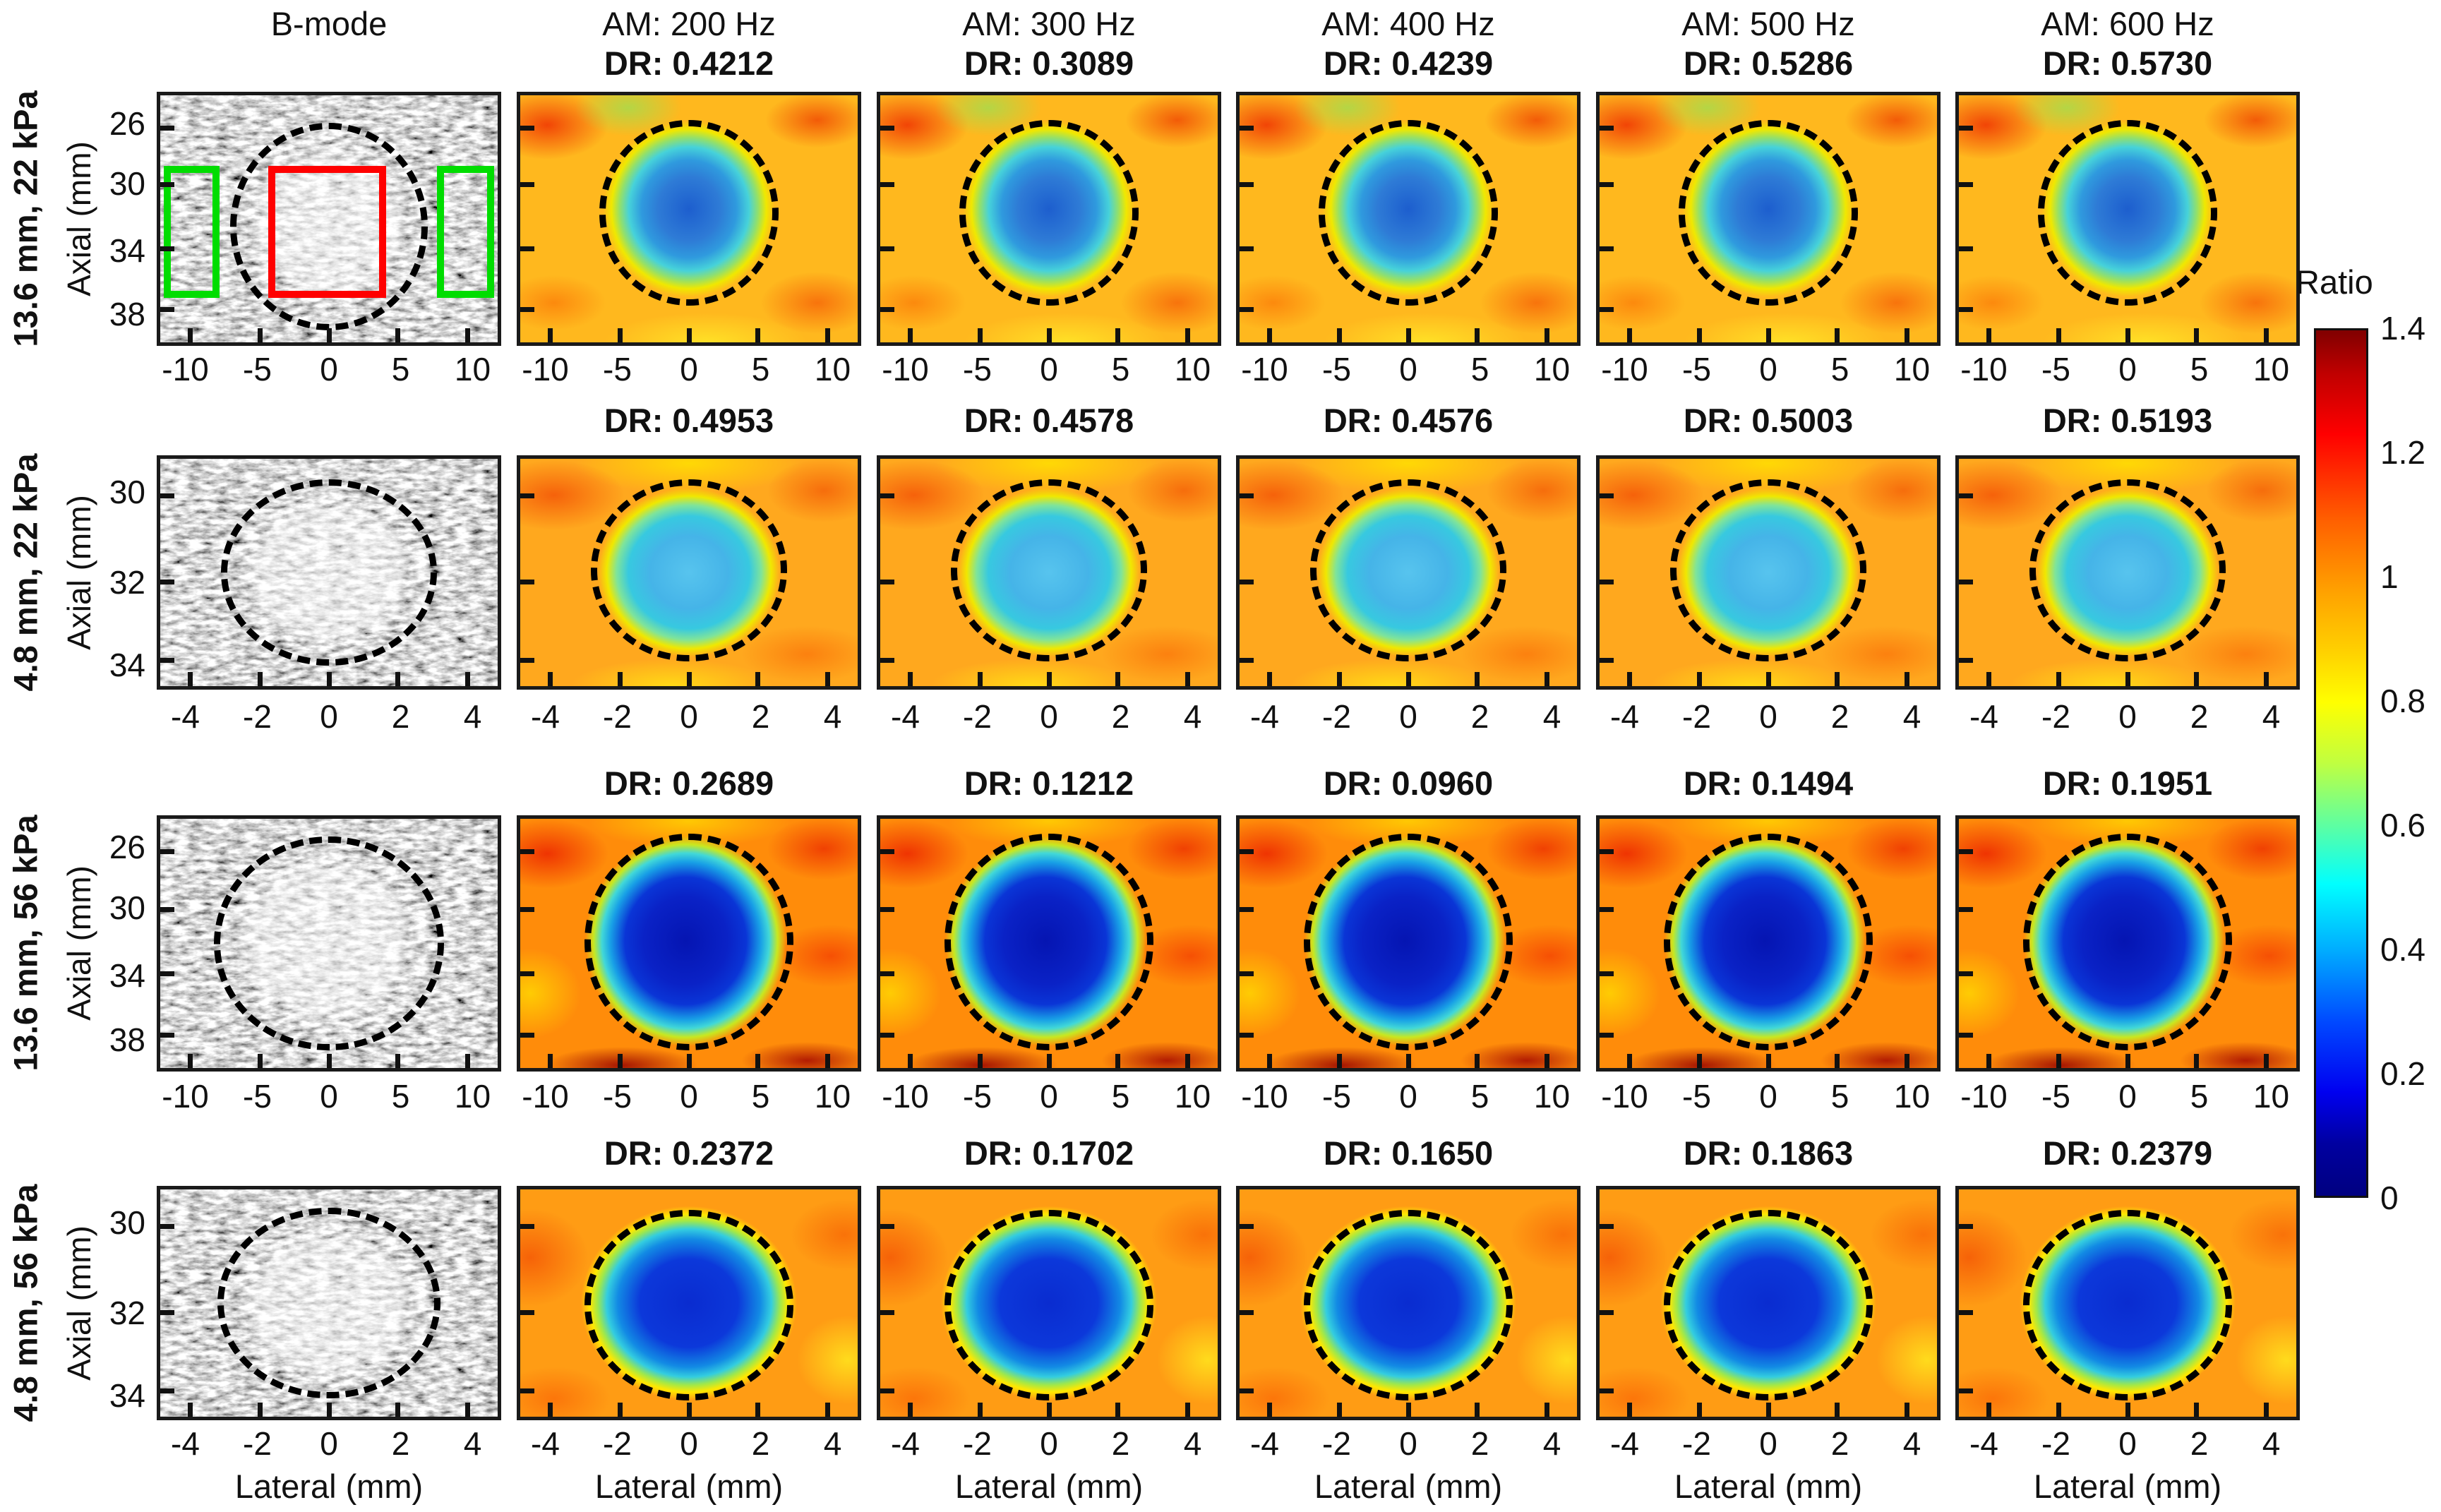  I want to click on ratio-map-row2-am400, so click(1409, 573).